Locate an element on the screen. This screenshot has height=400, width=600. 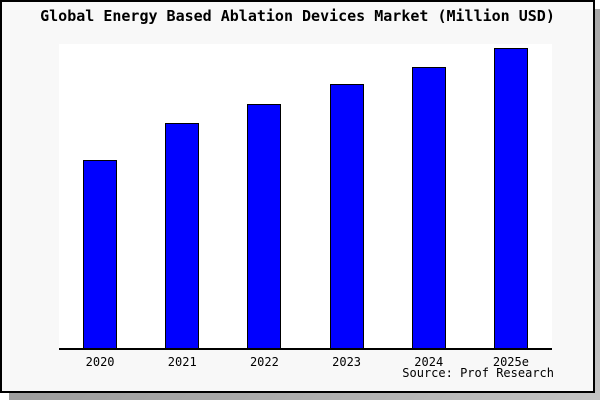
x-axis-label-2020: 2020 is located at coordinates (100, 362).